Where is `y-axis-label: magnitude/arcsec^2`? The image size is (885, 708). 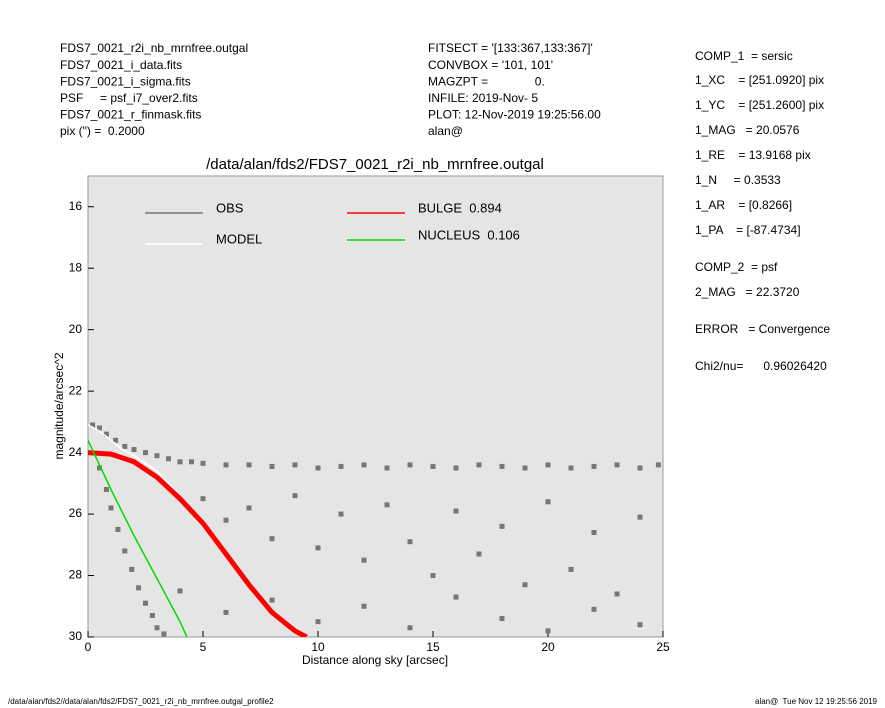 y-axis-label: magnitude/arcsec^2 is located at coordinates (59, 405).